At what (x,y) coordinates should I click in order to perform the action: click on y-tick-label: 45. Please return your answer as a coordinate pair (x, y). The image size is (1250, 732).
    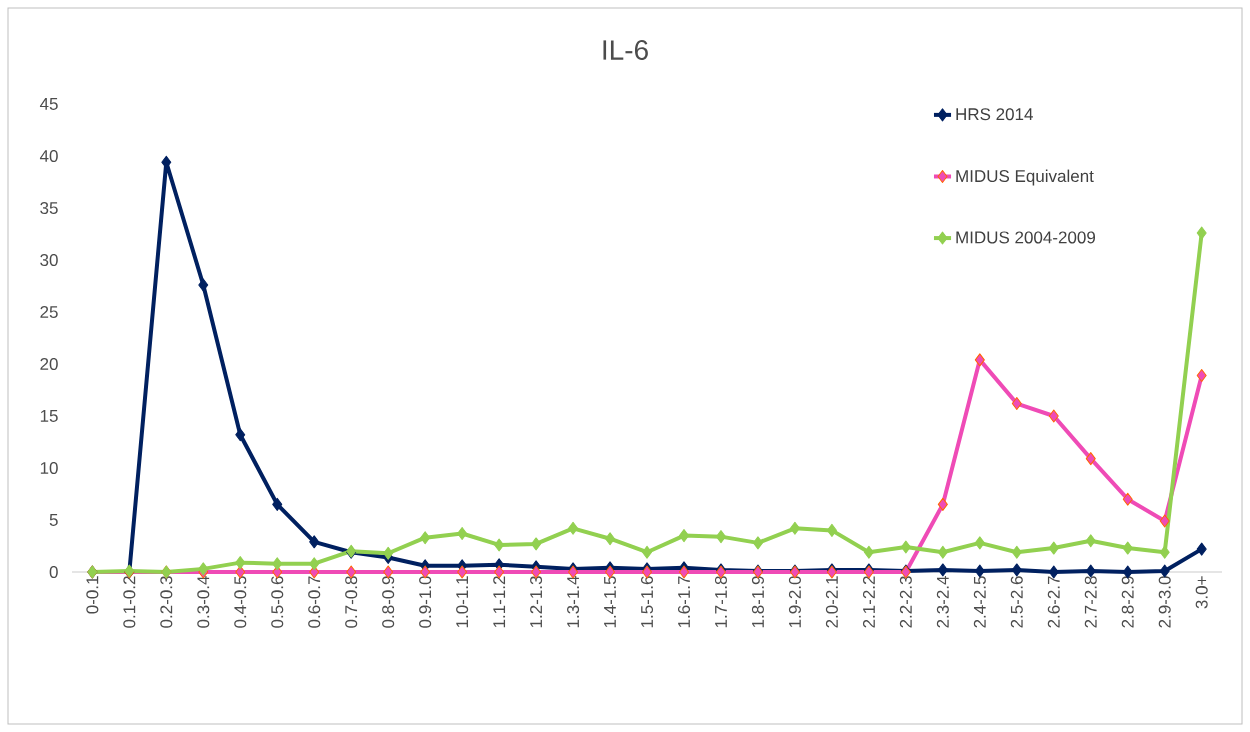
    Looking at the image, I should click on (48, 104).